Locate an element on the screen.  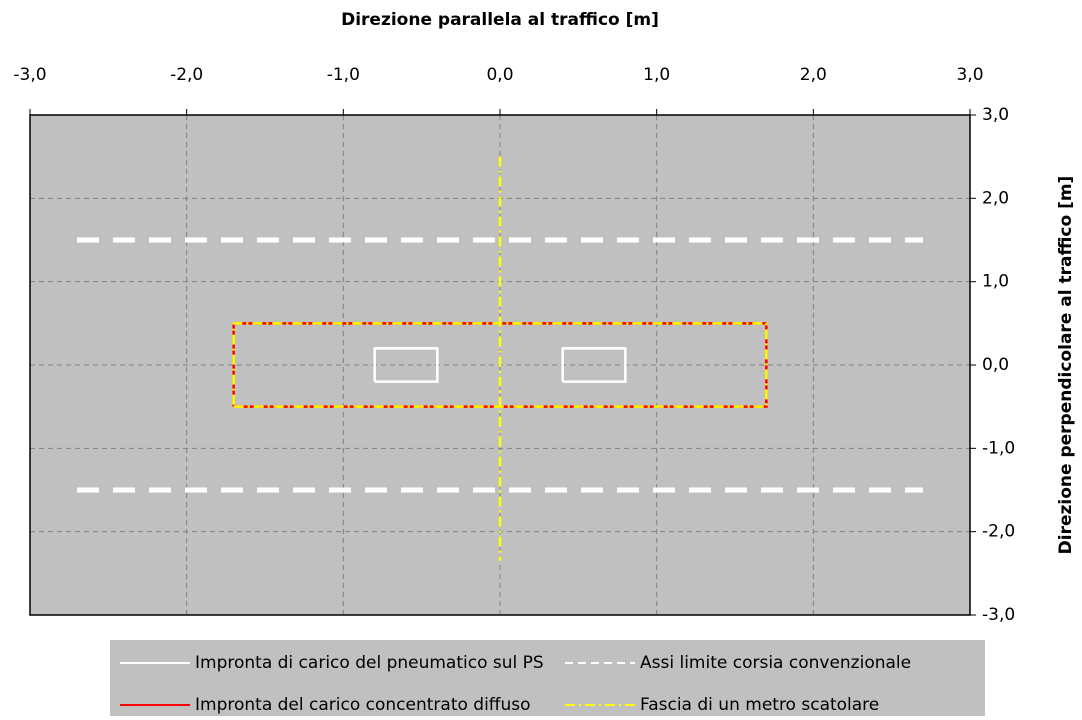
y-tick-label: 1,0 is located at coordinates (995, 282).